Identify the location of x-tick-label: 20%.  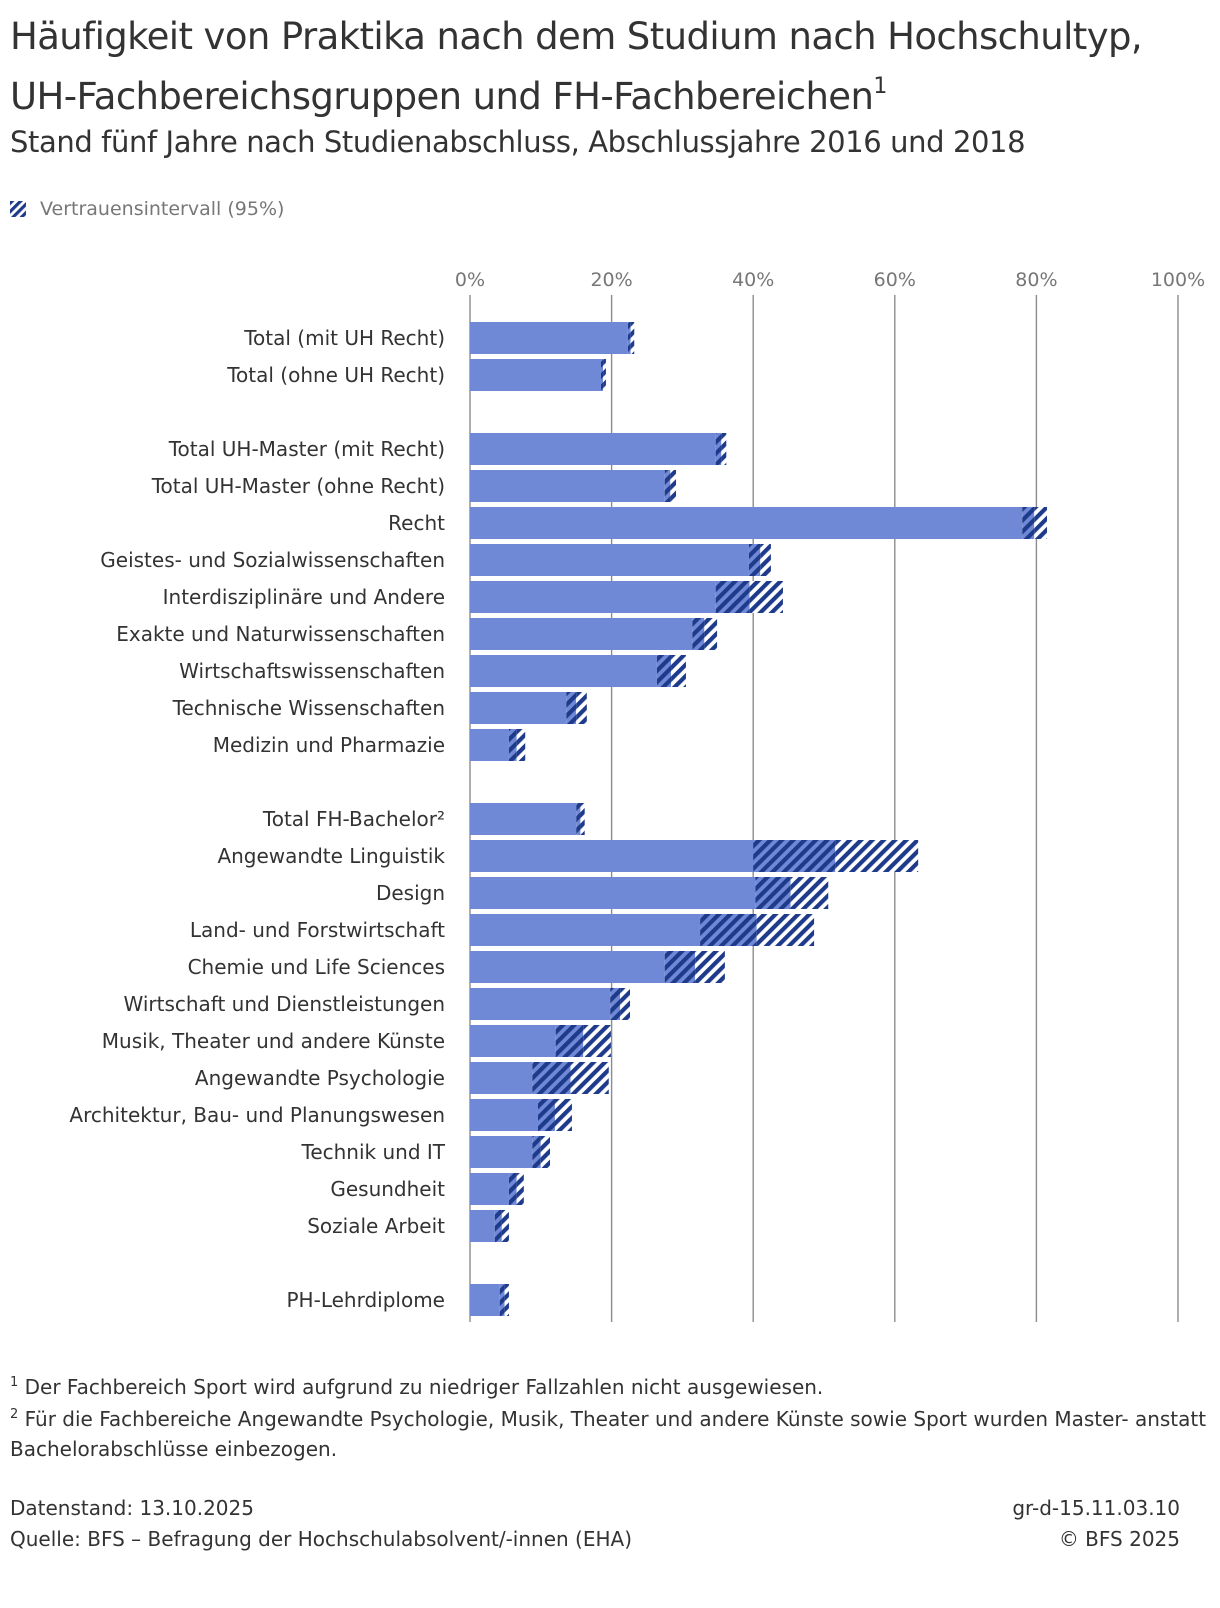
(611, 280).